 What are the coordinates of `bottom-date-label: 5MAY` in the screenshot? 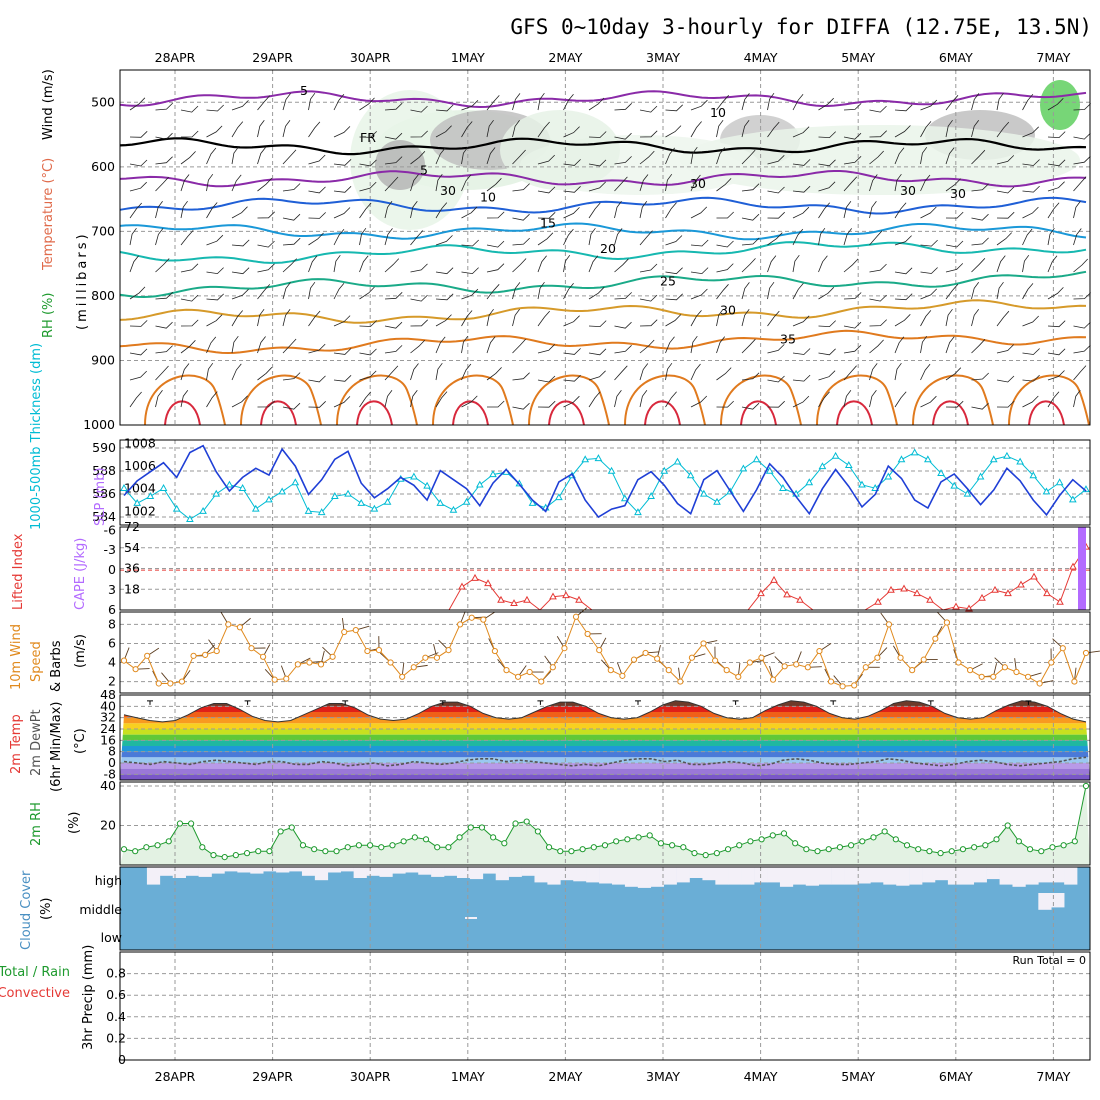 It's located at (858, 1076).